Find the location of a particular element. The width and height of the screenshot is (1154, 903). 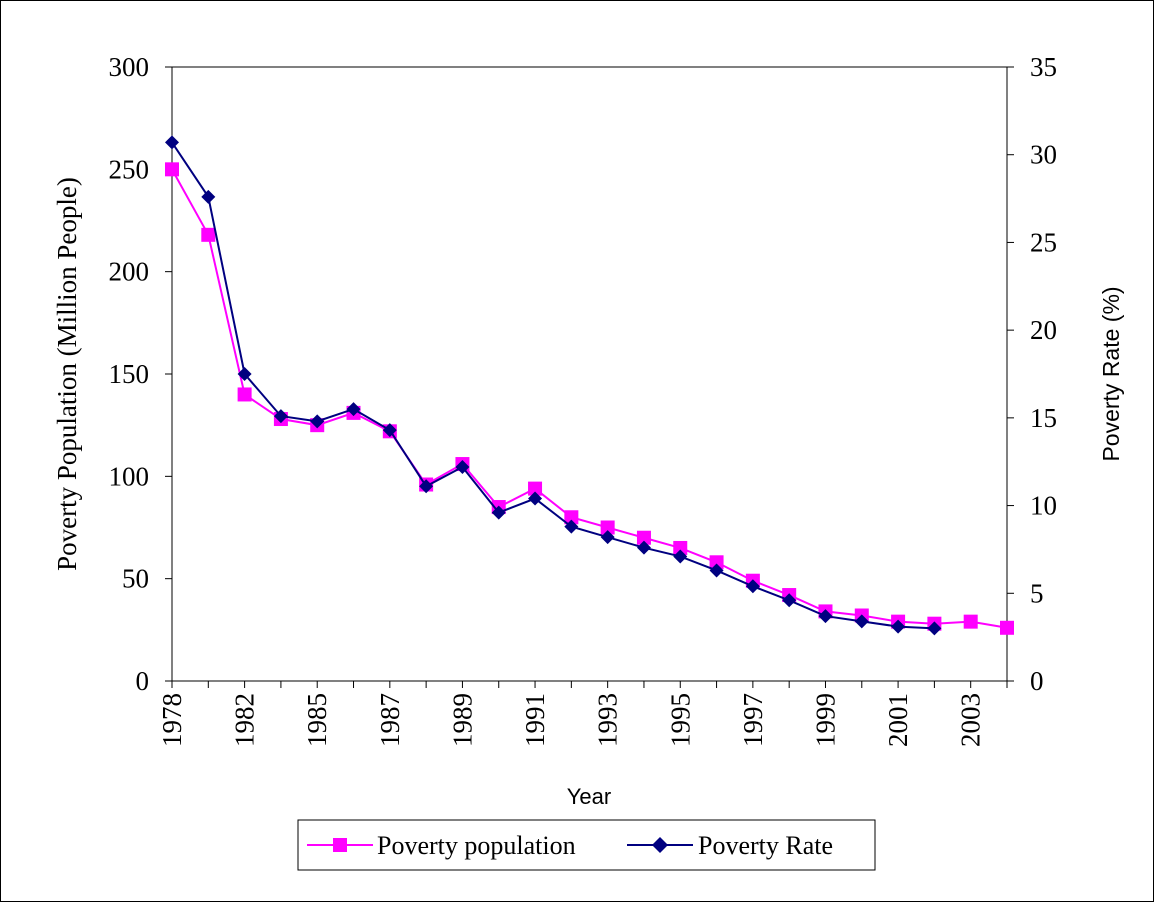

legend-marker-poverty-rate is located at coordinates (660, 845).